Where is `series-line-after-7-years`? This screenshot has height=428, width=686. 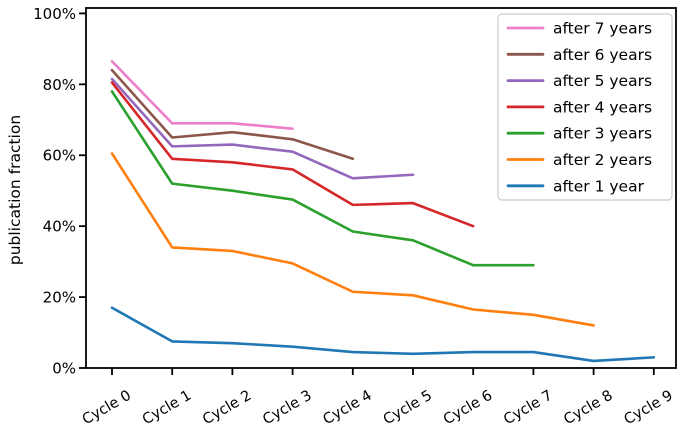 series-line-after-7-years is located at coordinates (202, 94).